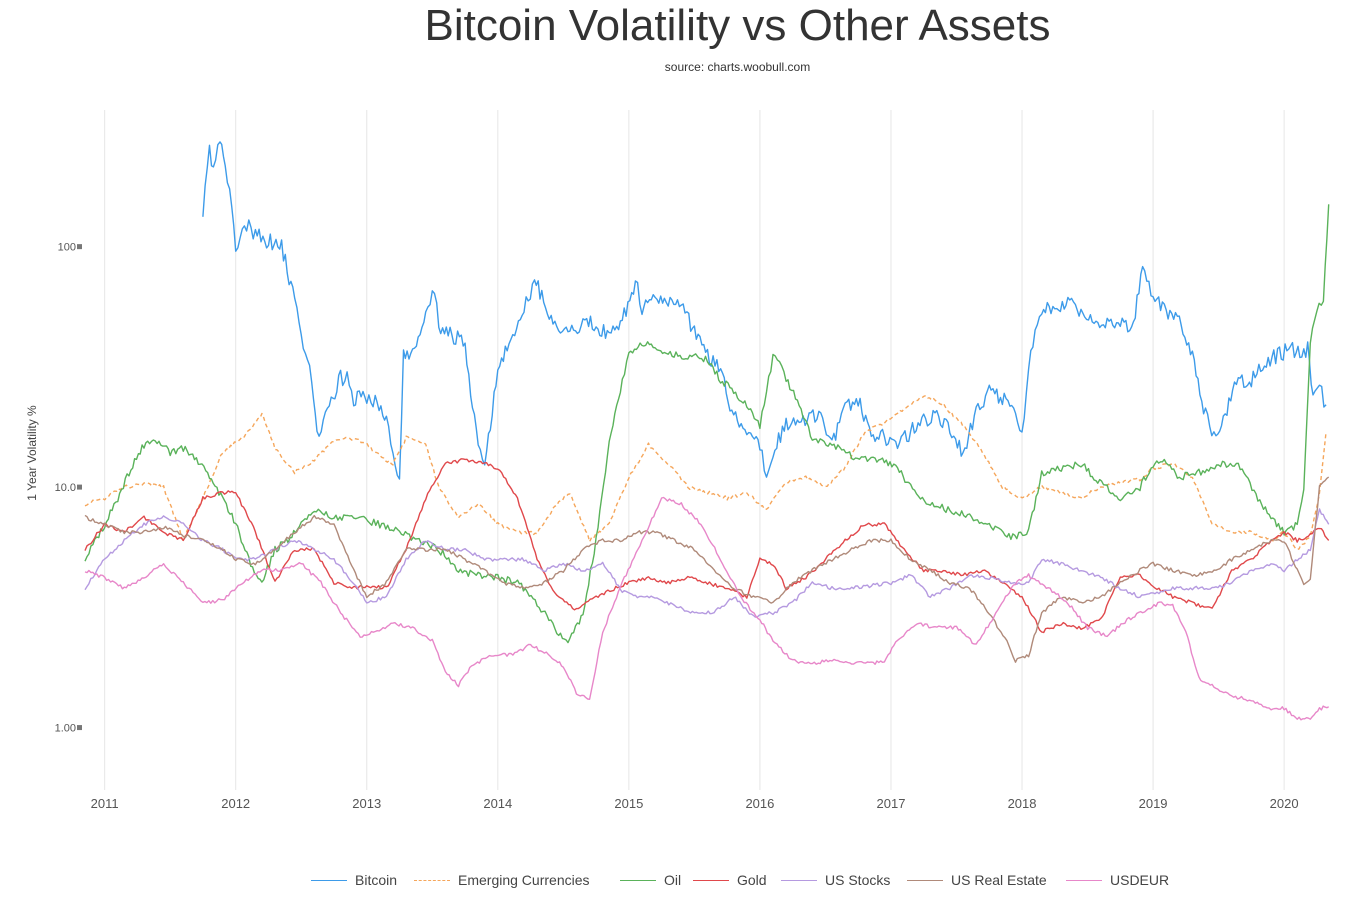  Describe the element at coordinates (1284, 803) in the screenshot. I see `x-tick-label: 2020` at that location.